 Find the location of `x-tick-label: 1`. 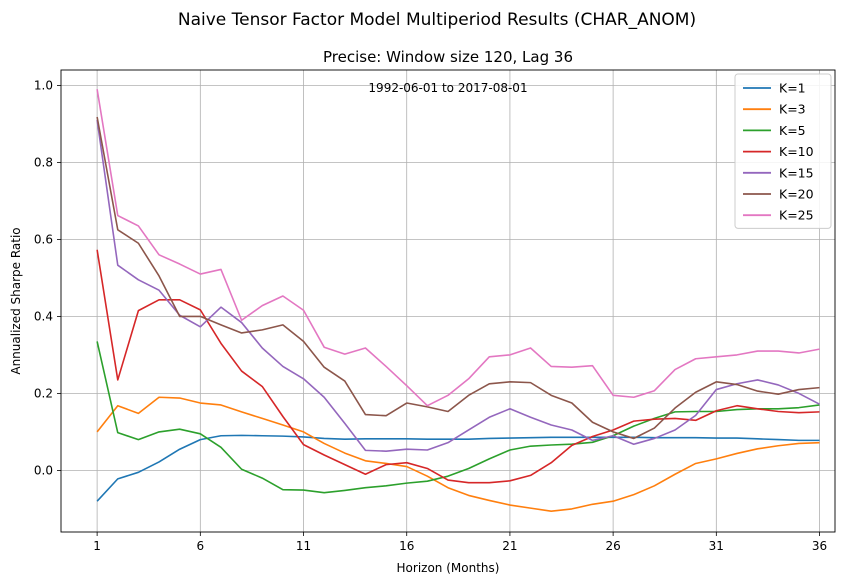

x-tick-label: 1 is located at coordinates (97, 546).